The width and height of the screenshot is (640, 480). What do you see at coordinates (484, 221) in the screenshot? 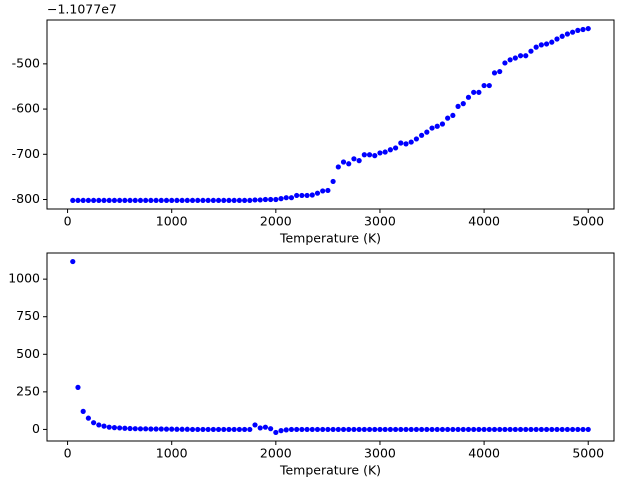
I see `x-tick-label: 4000` at bounding box center [484, 221].